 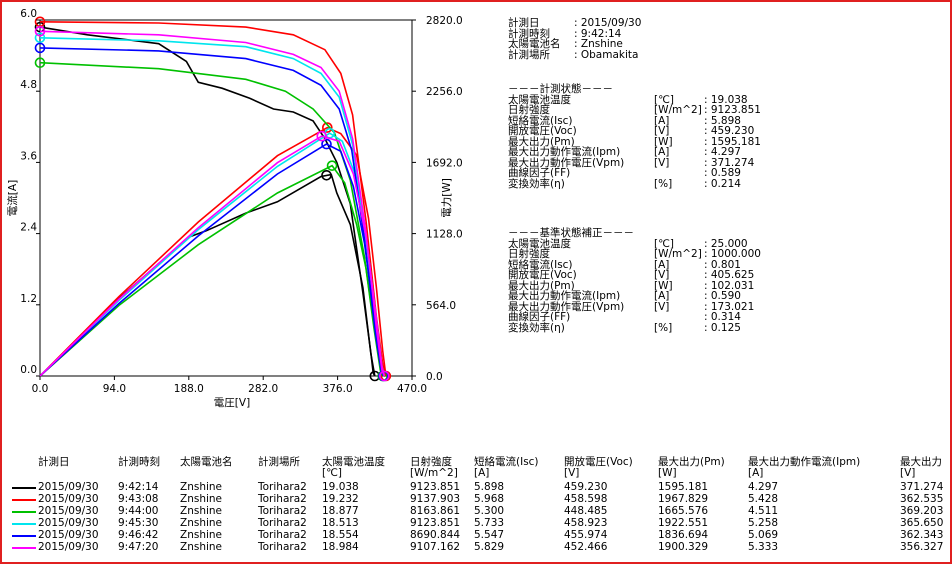 What do you see at coordinates (922, 547) in the screenshot?
I see `table-cell: 356.327` at bounding box center [922, 547].